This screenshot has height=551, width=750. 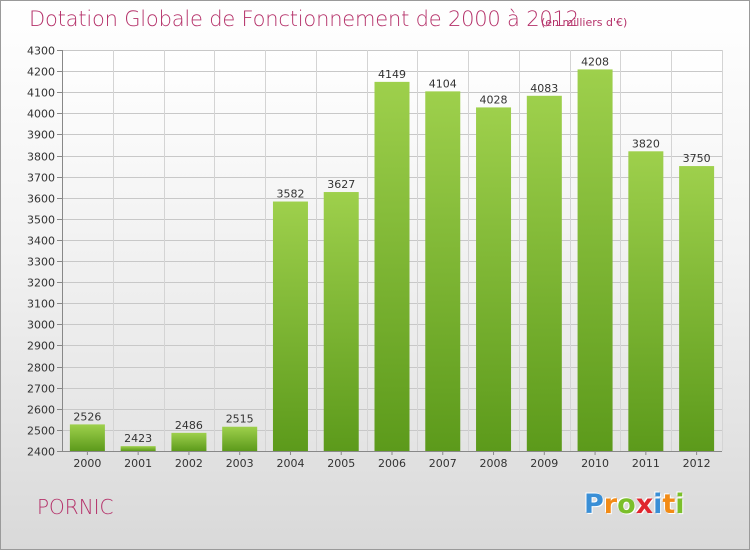 I want to click on data-label: 4149, so click(x=392, y=74).